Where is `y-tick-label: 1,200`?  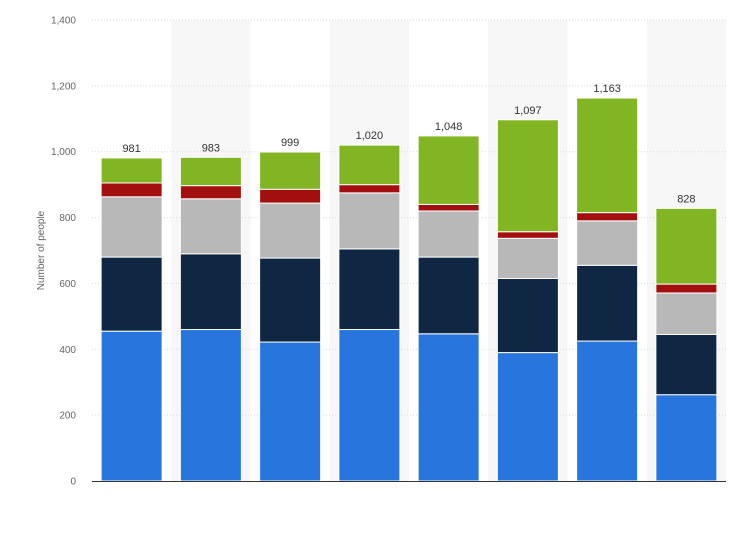
y-tick-label: 1,200 is located at coordinates (63, 86).